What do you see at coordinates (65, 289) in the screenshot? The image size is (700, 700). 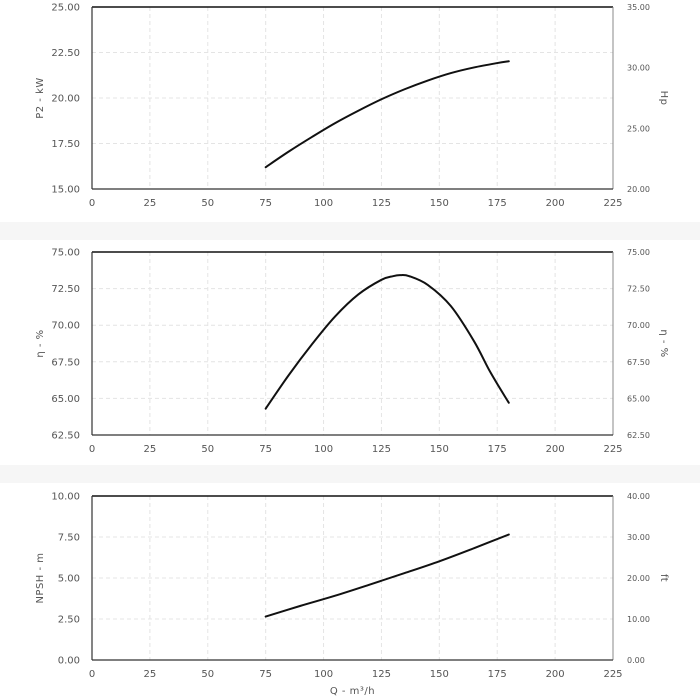 I see `y-tick-label: 72.50` at bounding box center [65, 289].